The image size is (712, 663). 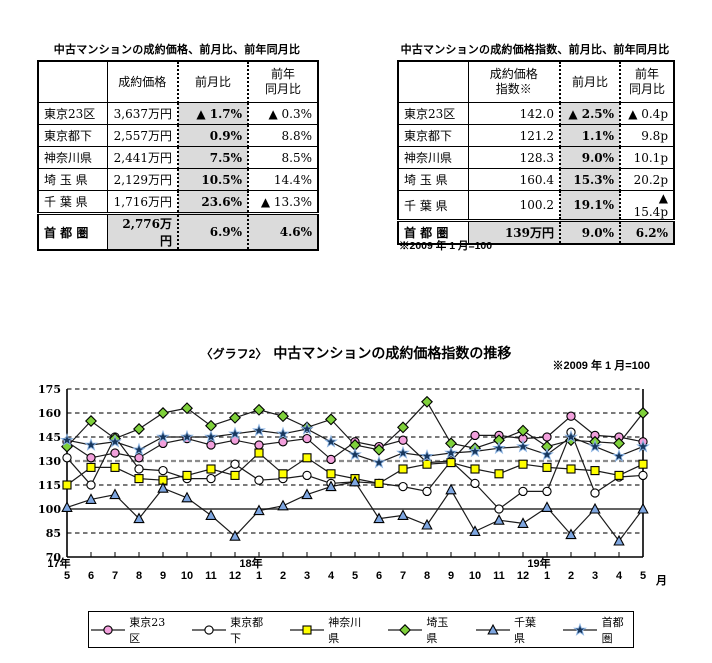 I want to click on legend-marker-star-icon, so click(x=580, y=629).